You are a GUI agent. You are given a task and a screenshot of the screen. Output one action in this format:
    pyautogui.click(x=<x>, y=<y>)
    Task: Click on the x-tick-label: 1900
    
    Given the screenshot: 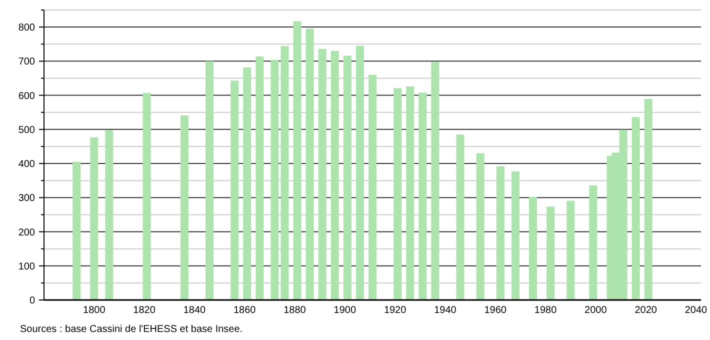 What is the action you would take?
    pyautogui.click(x=345, y=310)
    